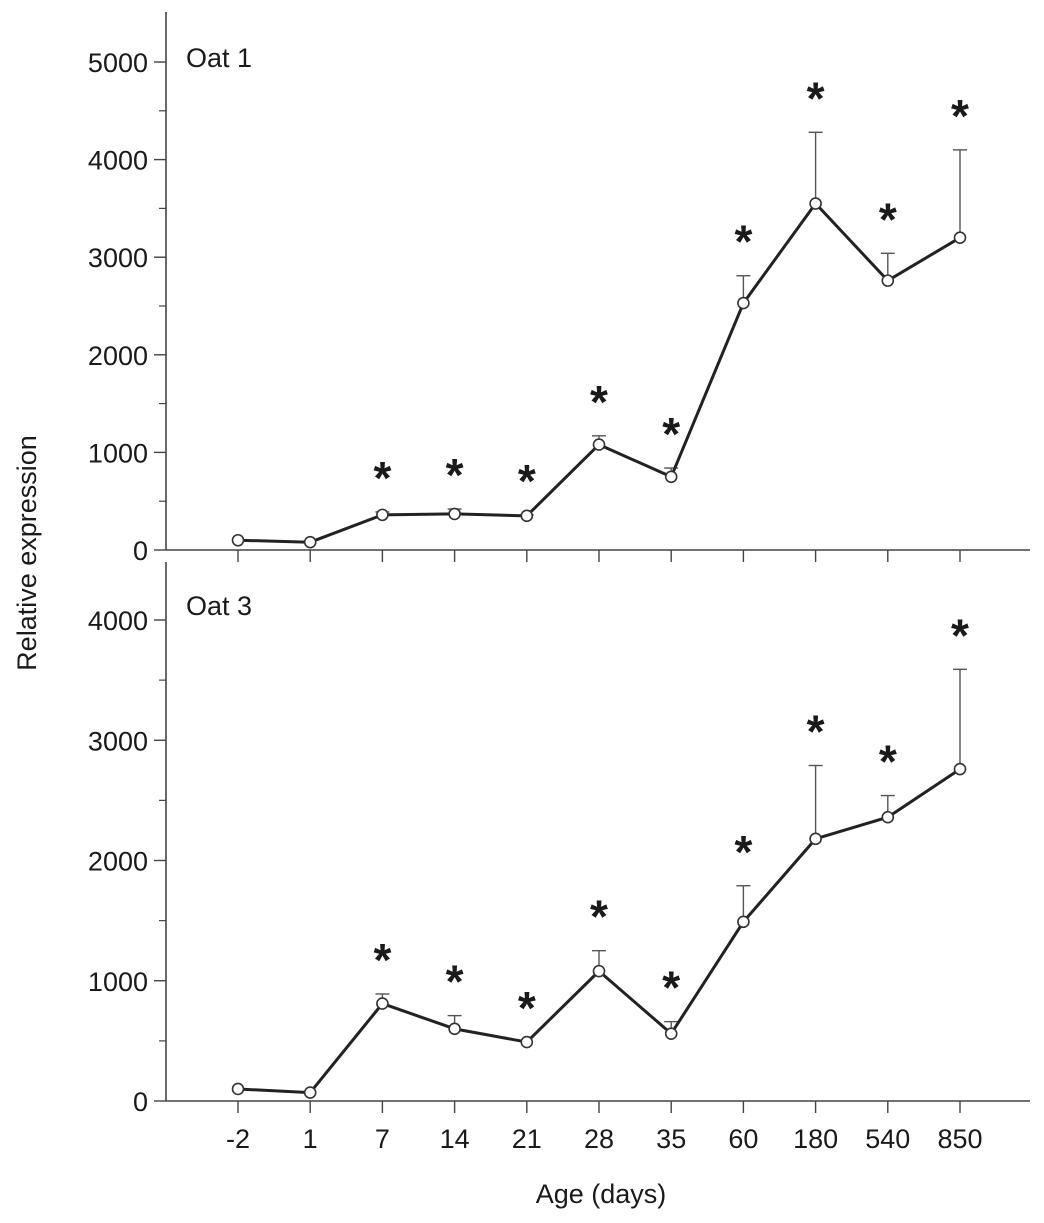 The height and width of the screenshot is (1223, 1044). What do you see at coordinates (382, 1139) in the screenshot?
I see `x-tick-label: 7` at bounding box center [382, 1139].